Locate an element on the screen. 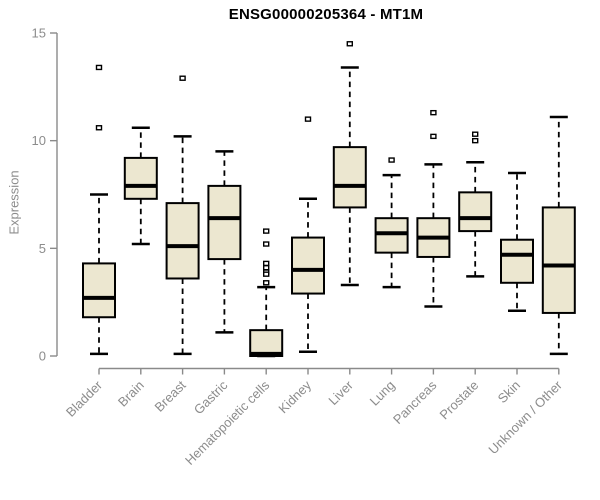 The image size is (600, 500). x-tick-label-brain: Brain is located at coordinates (131, 394).